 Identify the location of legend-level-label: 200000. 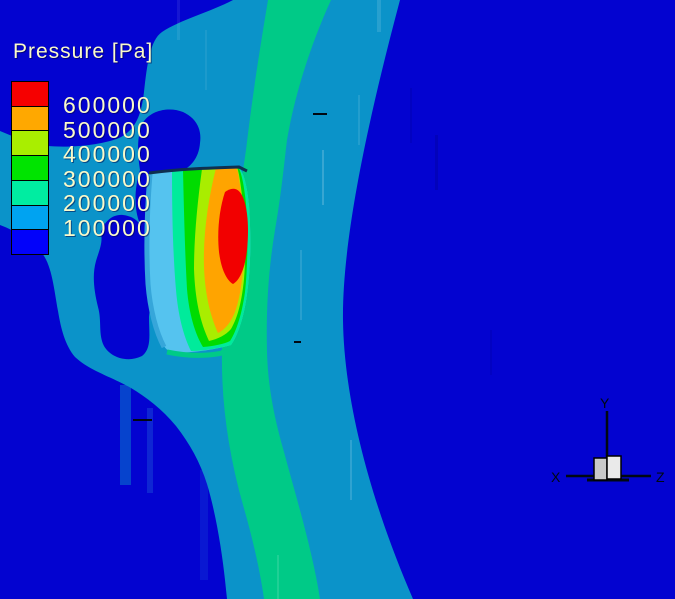
(107, 203).